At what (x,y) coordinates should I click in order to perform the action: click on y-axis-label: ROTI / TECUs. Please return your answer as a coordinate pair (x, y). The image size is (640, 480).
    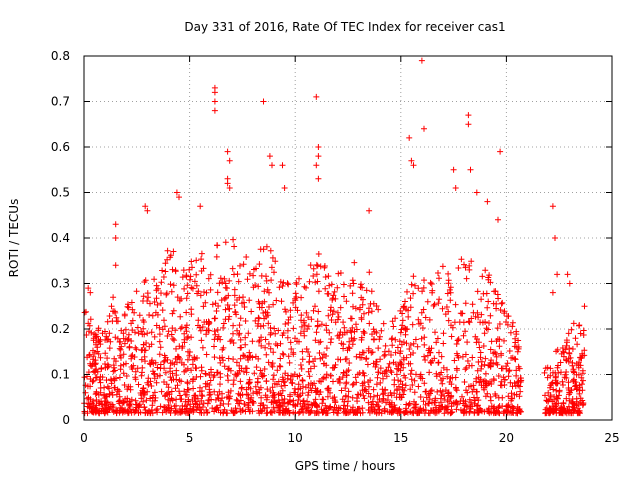
    Looking at the image, I should click on (14, 238).